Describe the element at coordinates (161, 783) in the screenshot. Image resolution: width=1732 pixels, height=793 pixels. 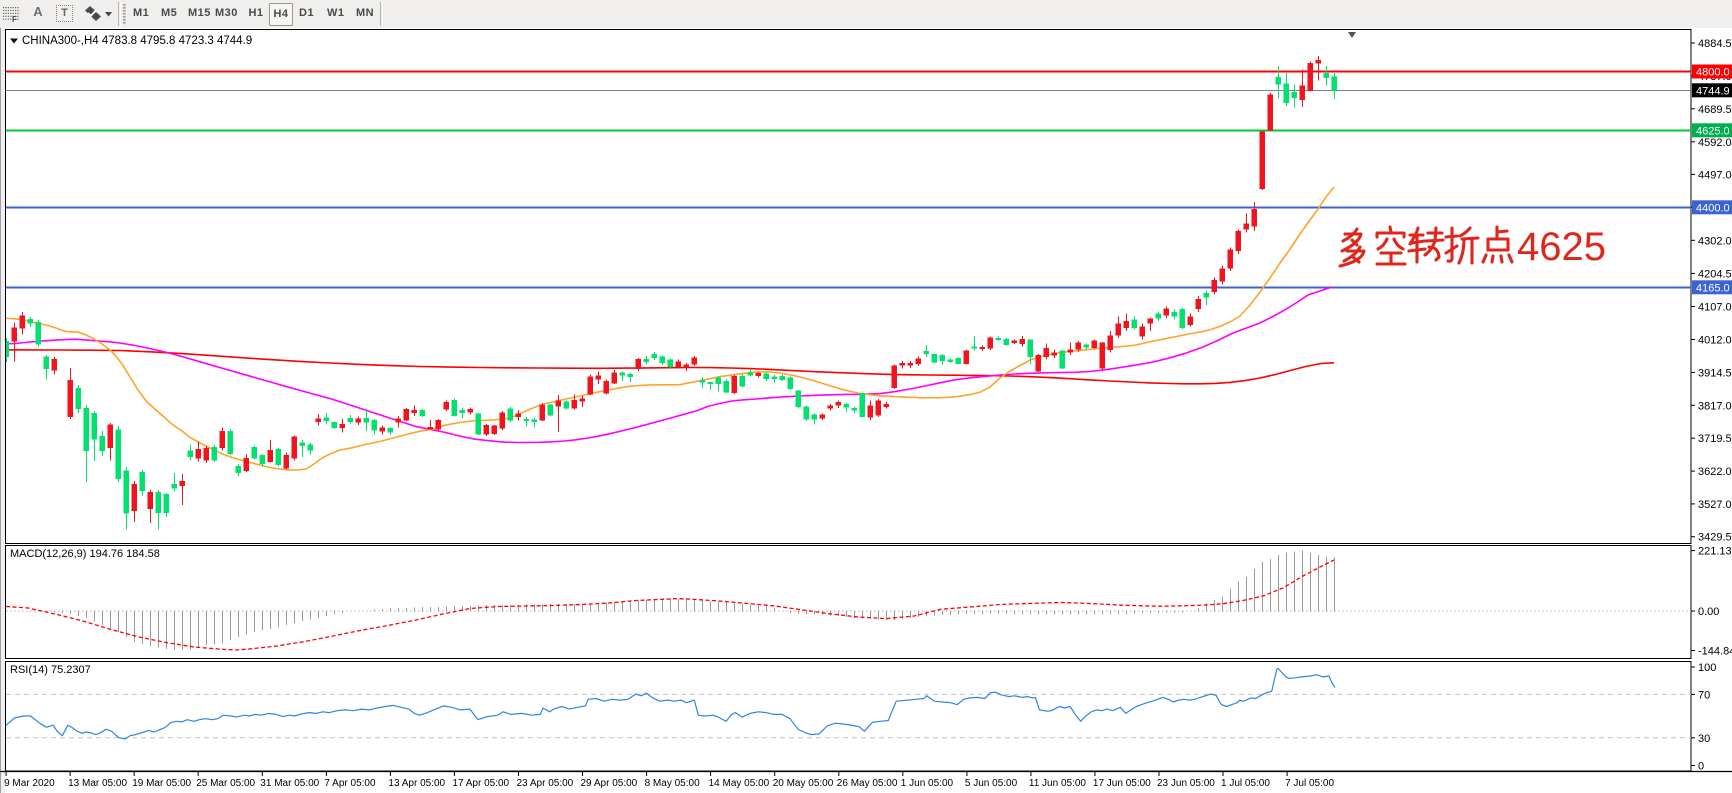
I see `svg-text: 19 Mar 05:00` at that location.